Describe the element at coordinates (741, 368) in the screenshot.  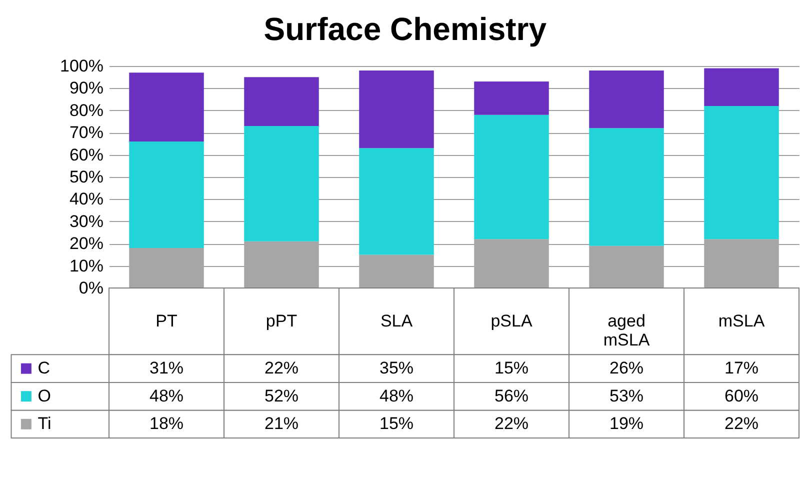
I see `data-label: 17%` at that location.